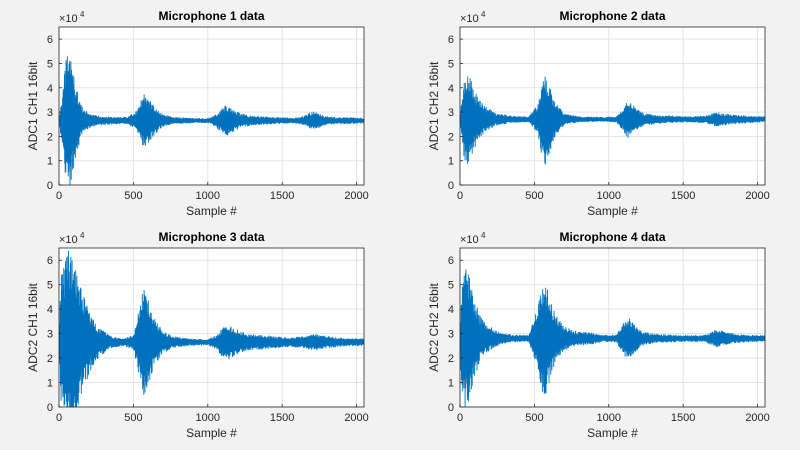 This screenshot has height=450, width=800. What do you see at coordinates (612, 237) in the screenshot?
I see `chart-title: Microphone 4 data` at bounding box center [612, 237].